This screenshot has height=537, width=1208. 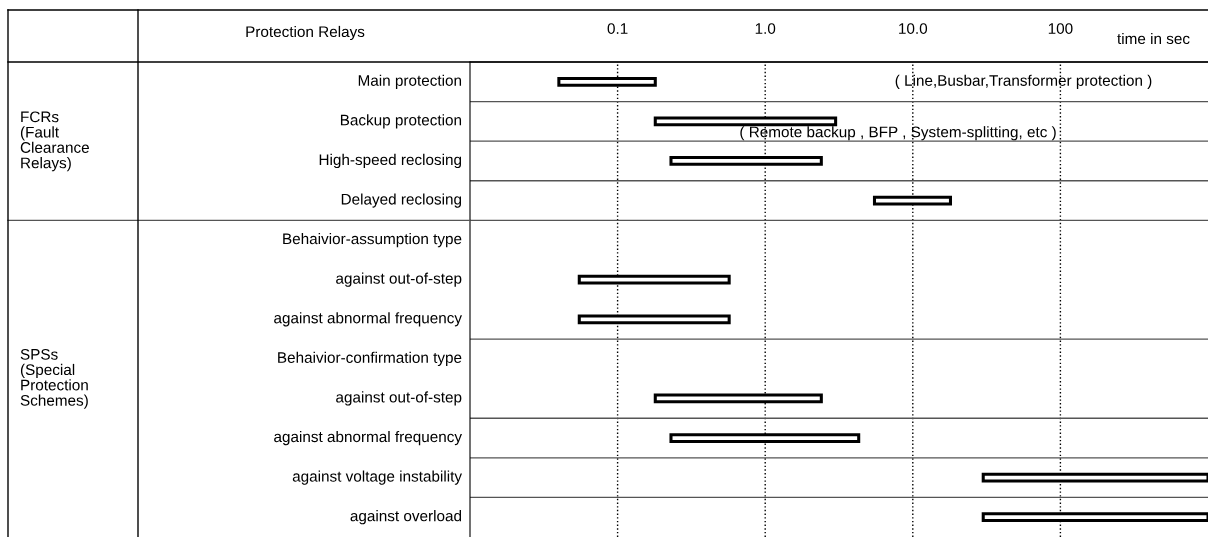 I want to click on x-tick-label: 100, so click(x=1060, y=28).